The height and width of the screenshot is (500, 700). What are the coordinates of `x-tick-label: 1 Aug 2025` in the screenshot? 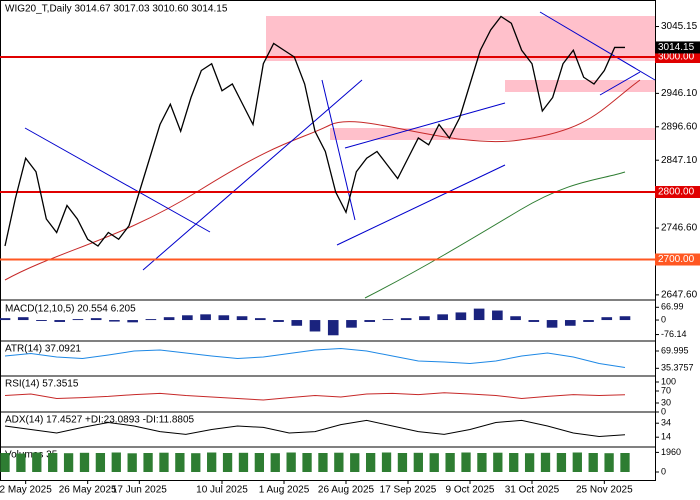 It's located at (284, 490).